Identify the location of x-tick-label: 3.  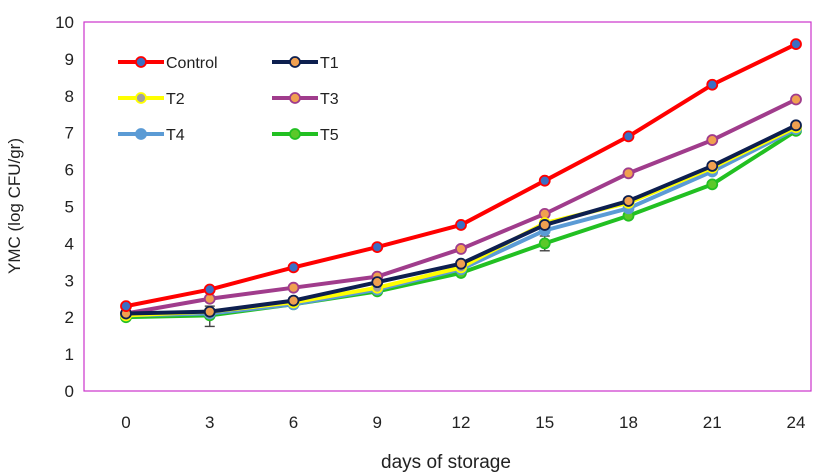
(209, 422).